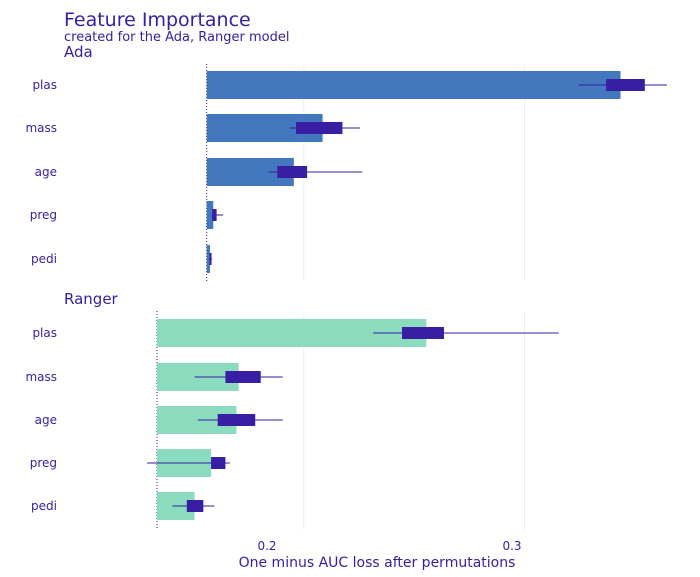  What do you see at coordinates (511, 546) in the screenshot?
I see `x-tick-label: 0.3` at bounding box center [511, 546].